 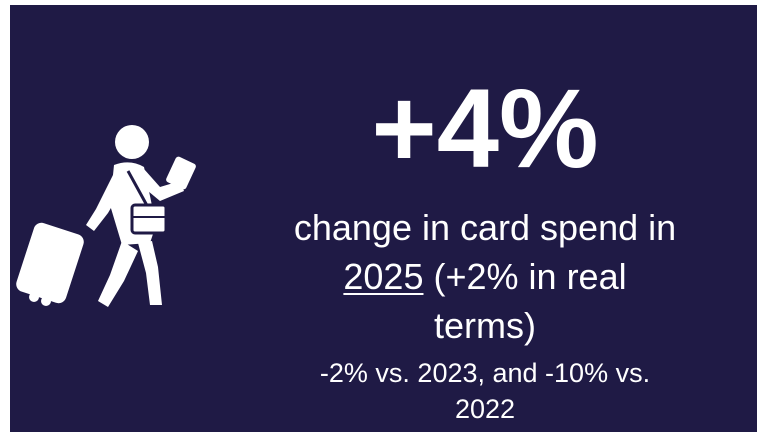 I want to click on description-text: (+2% in real, so click(x=530, y=276).